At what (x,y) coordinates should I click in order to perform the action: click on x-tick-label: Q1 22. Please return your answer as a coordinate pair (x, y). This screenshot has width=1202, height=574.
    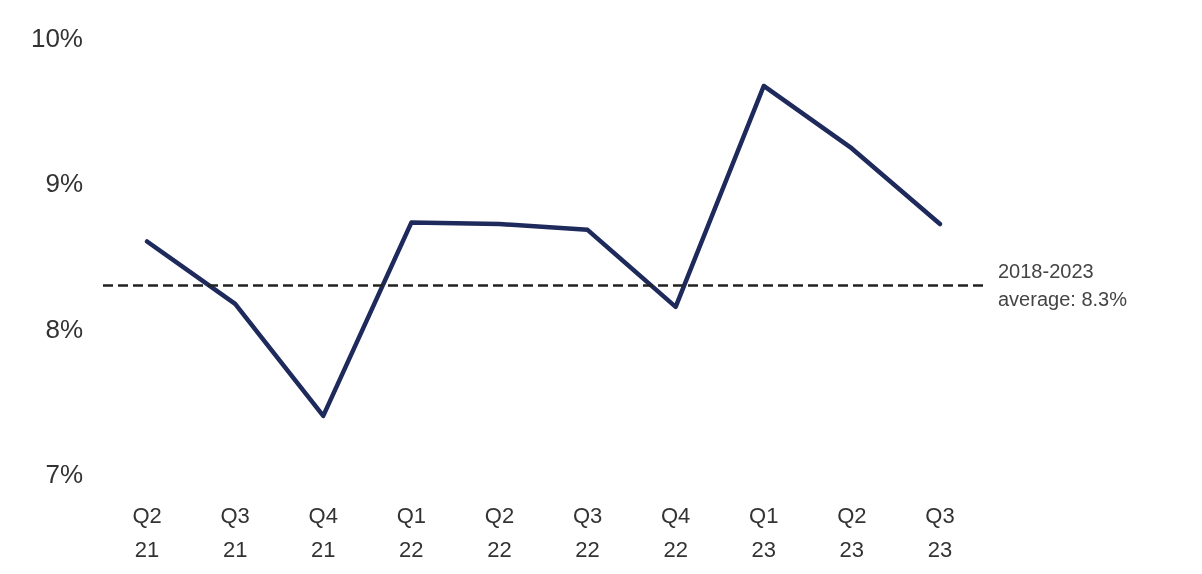
    Looking at the image, I should click on (411, 532).